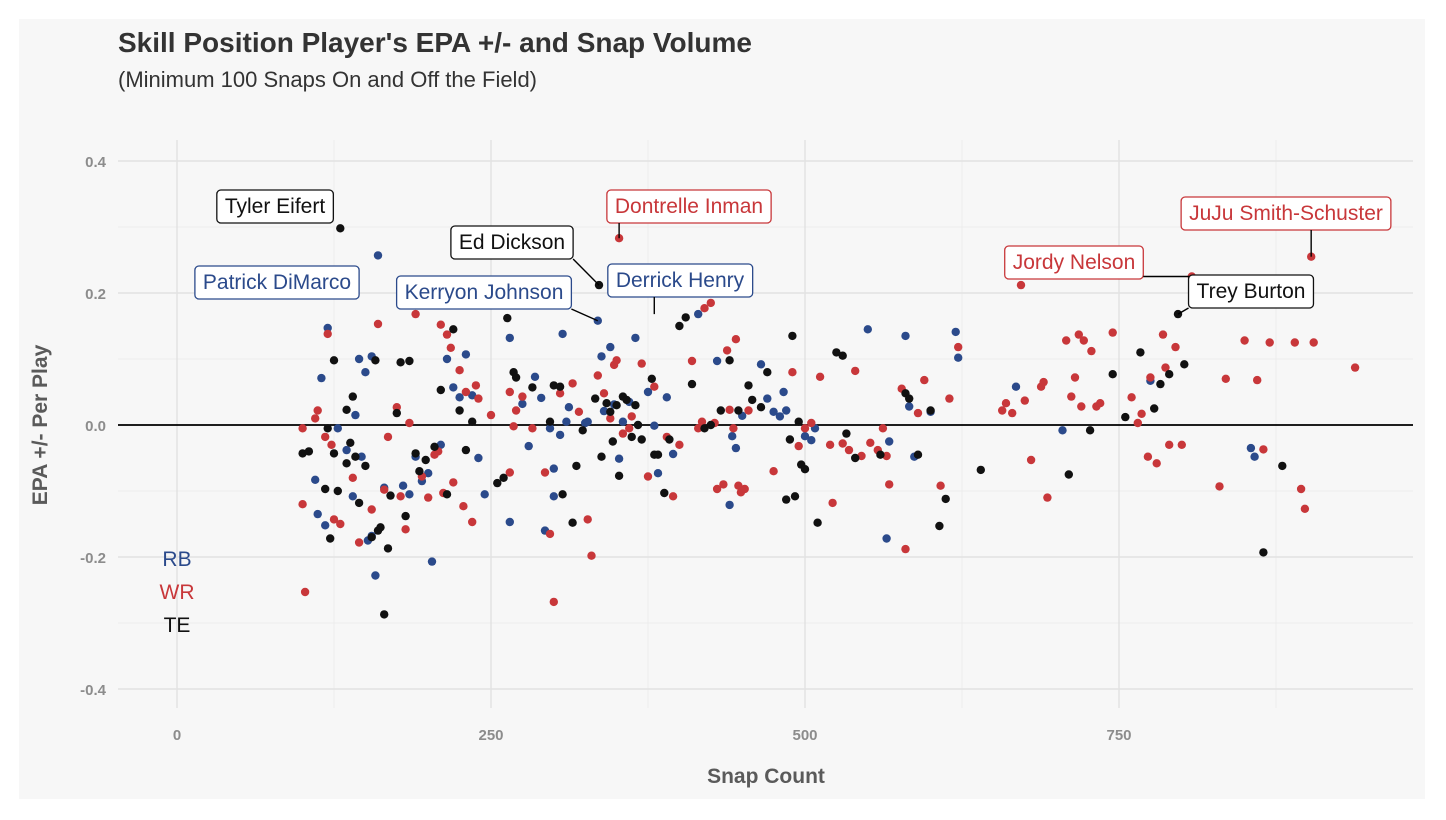 The width and height of the screenshot is (1446, 820). What do you see at coordinates (95, 426) in the screenshot?
I see `y-tick-label: 0.0` at bounding box center [95, 426].